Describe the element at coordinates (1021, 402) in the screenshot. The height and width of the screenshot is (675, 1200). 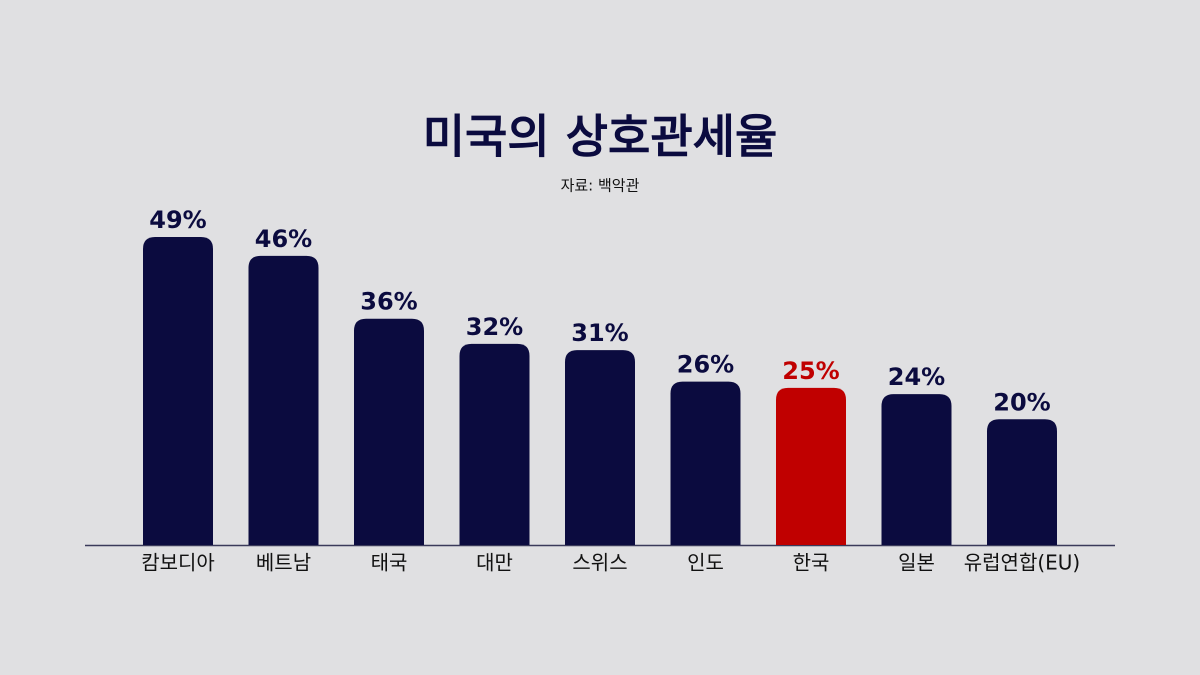
I see `value-label: 20%` at that location.